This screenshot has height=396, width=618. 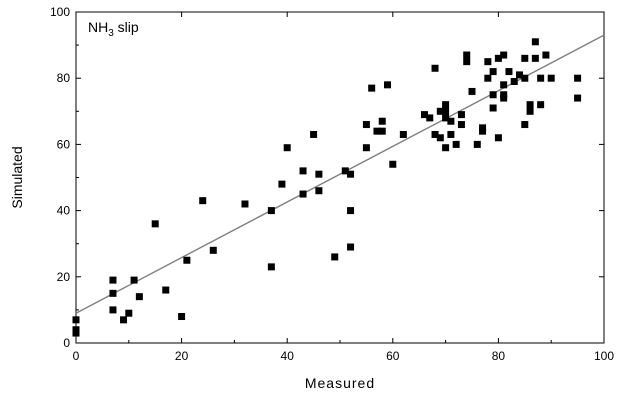 What do you see at coordinates (393, 356) in the screenshot?
I see `x-tick-label: 60` at bounding box center [393, 356].